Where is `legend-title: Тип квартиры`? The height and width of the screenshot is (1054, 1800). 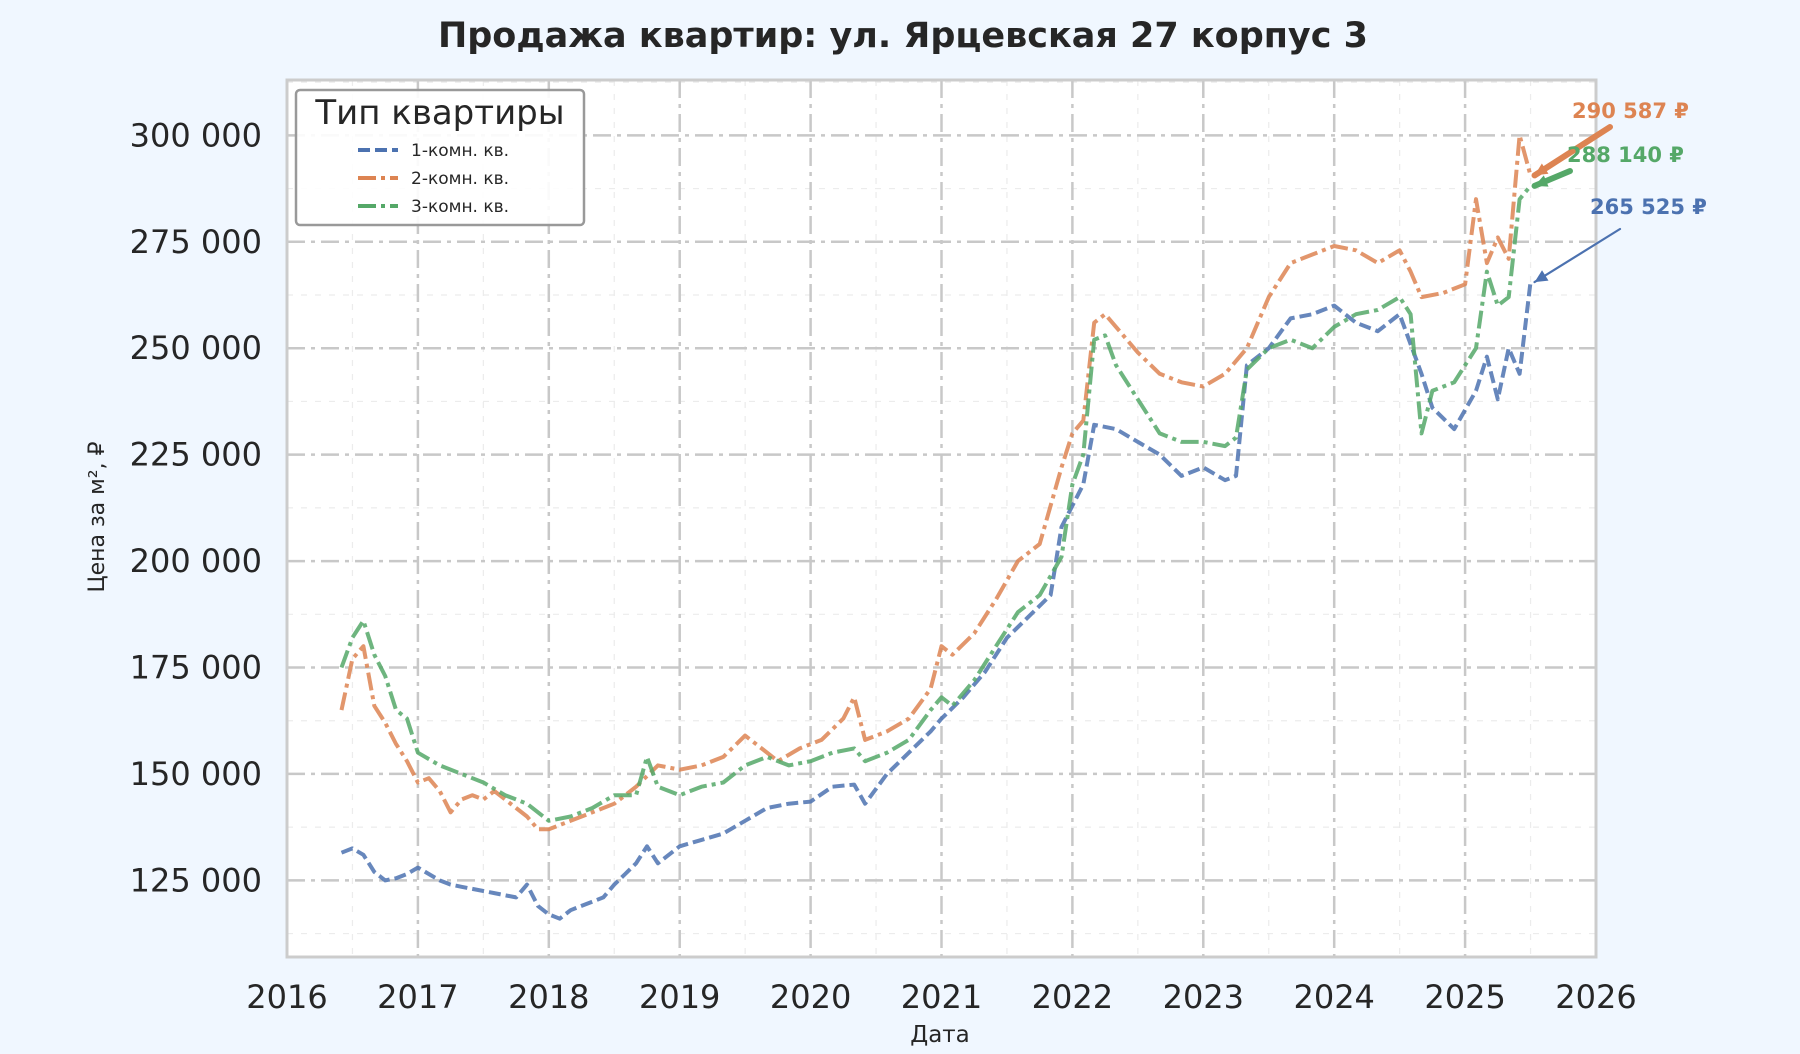
legend-title: Тип квартиры is located at coordinates (439, 113).